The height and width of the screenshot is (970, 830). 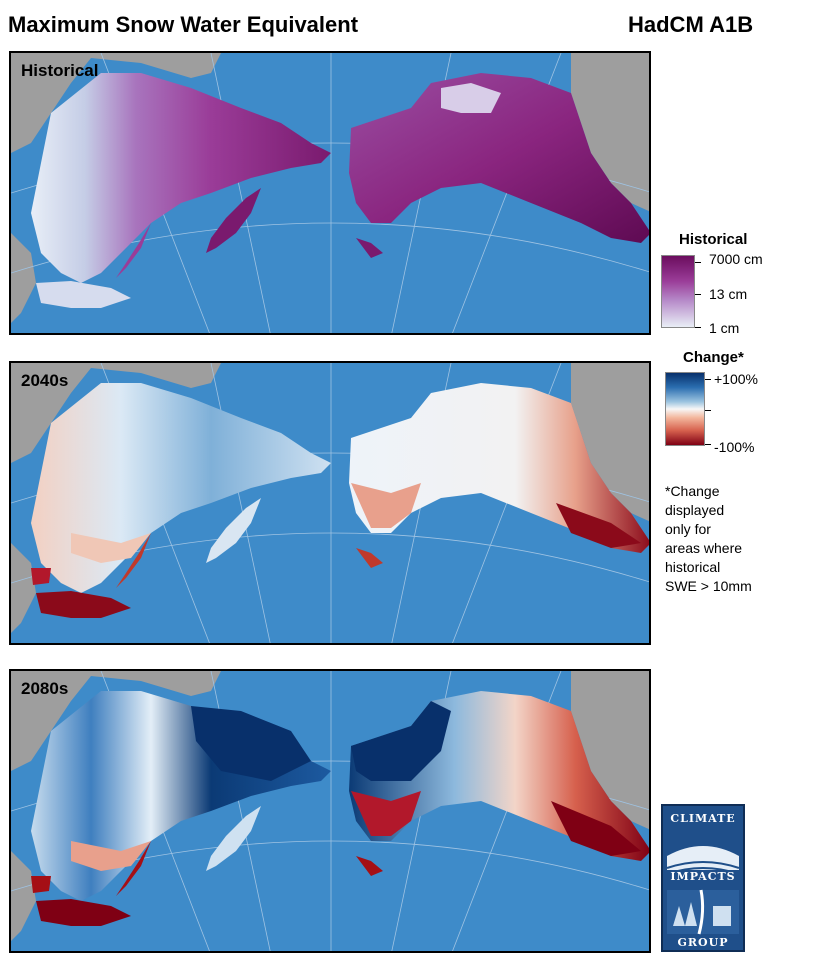 I want to click on historical-legend-tick-mid: 13 cm, so click(x=728, y=294).